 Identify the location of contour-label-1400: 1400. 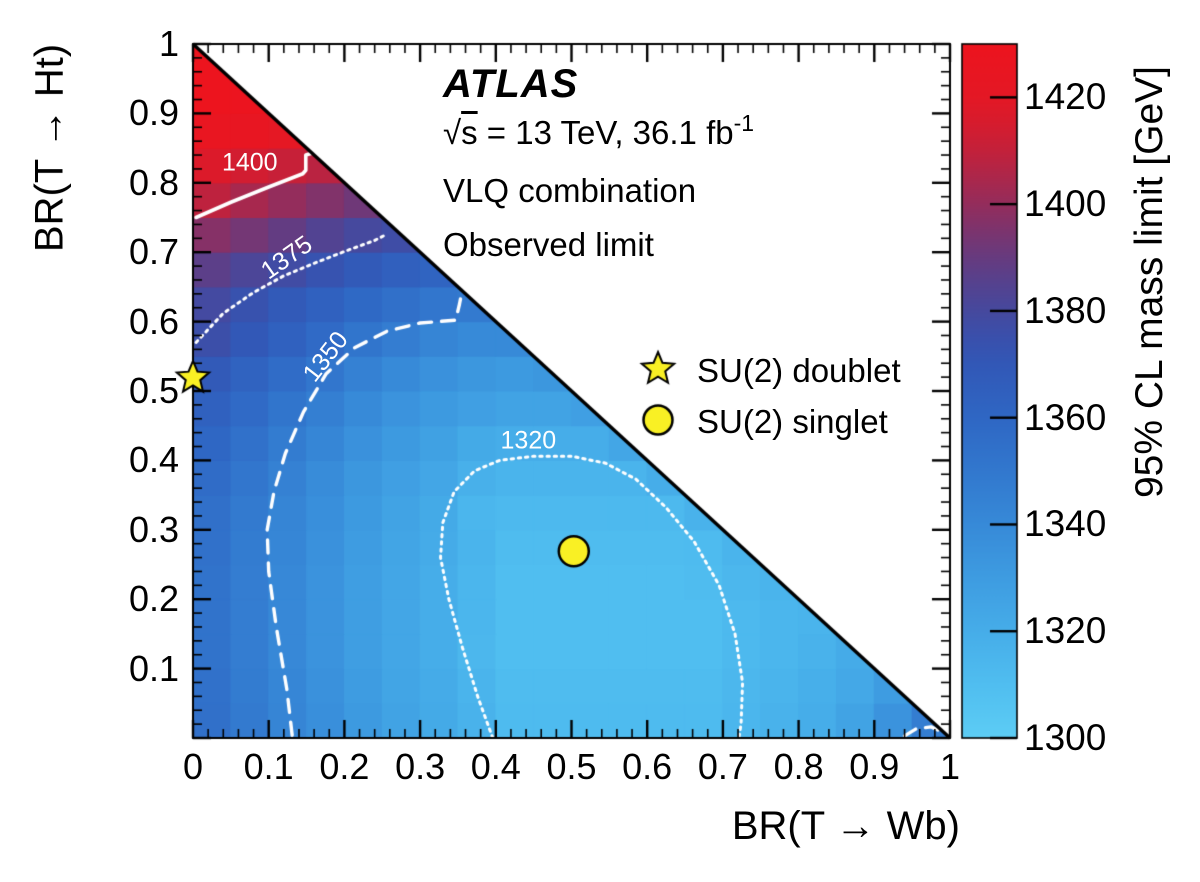
(249, 162).